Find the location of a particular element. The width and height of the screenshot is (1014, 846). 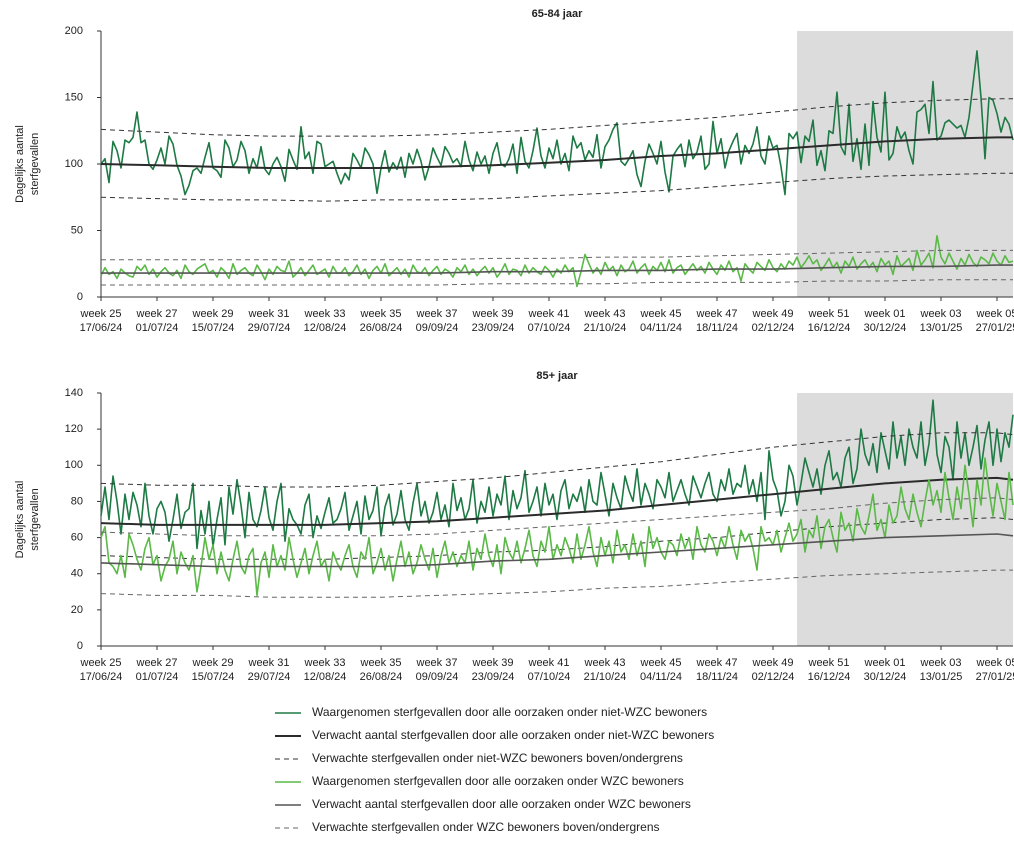

y-tick-label: 80 is located at coordinates (77, 501).